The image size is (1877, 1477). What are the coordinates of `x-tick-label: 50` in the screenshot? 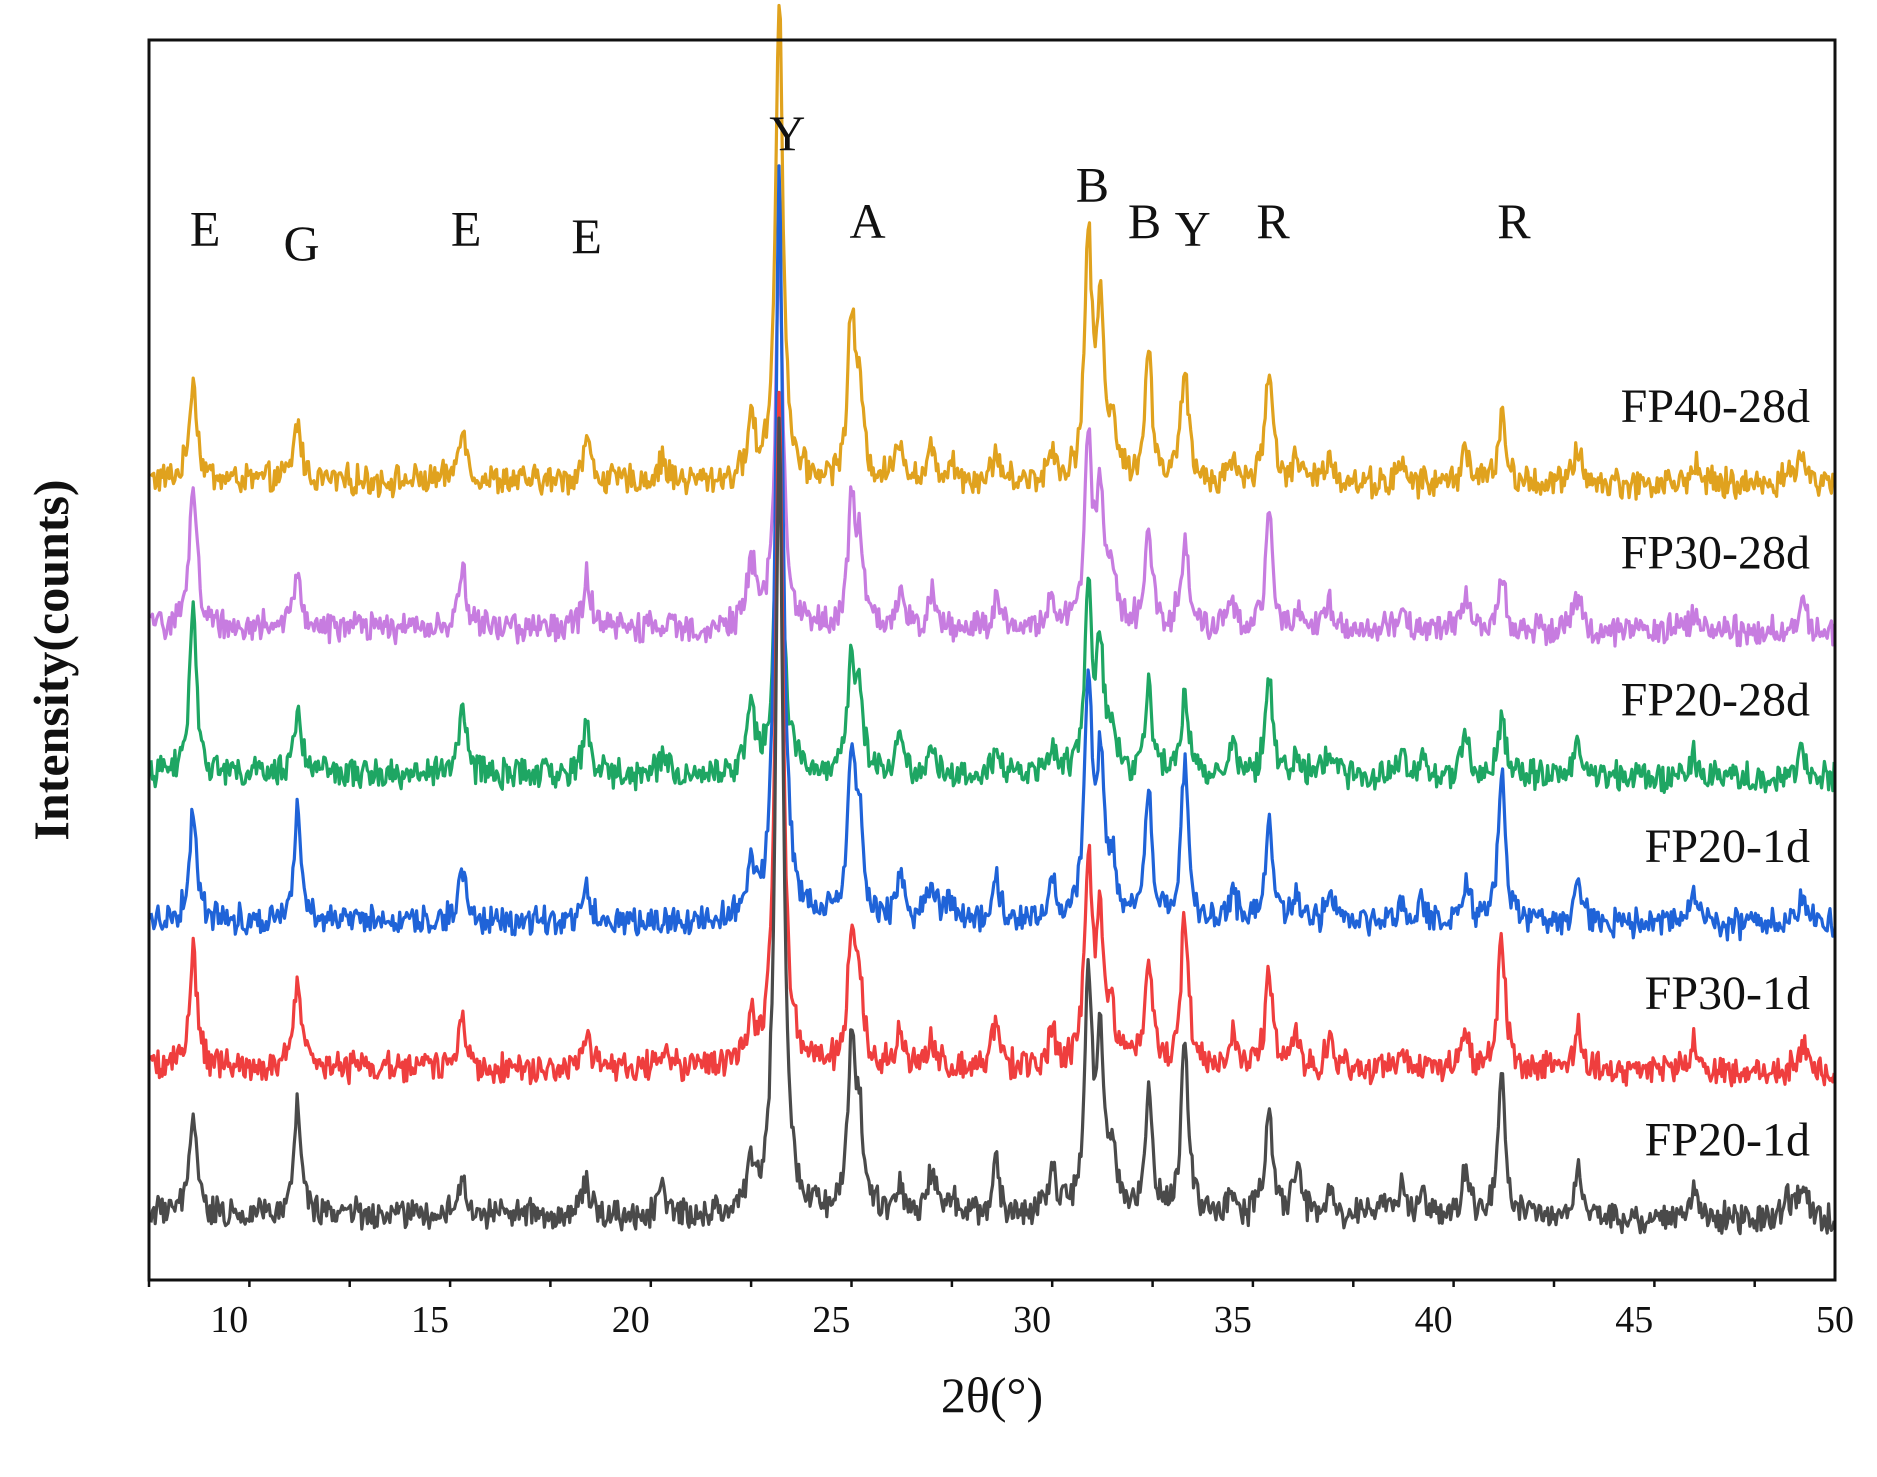 It's located at (1835, 1320).